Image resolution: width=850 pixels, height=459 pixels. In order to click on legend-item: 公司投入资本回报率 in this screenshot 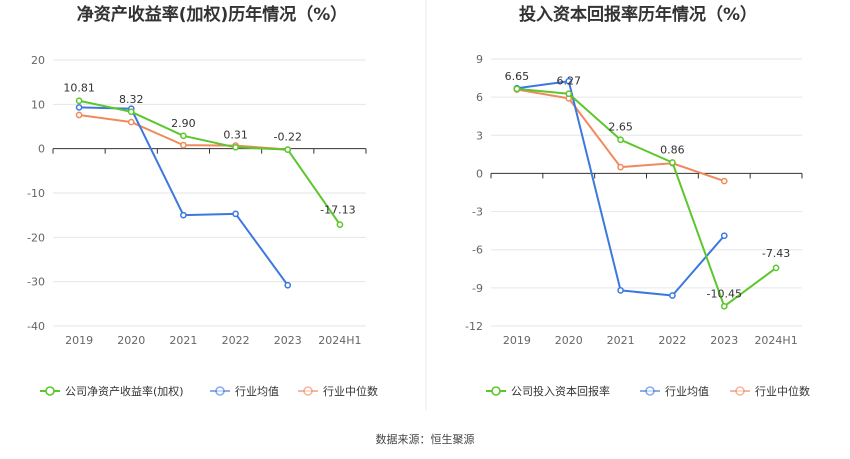, I will do `click(548, 391)`.